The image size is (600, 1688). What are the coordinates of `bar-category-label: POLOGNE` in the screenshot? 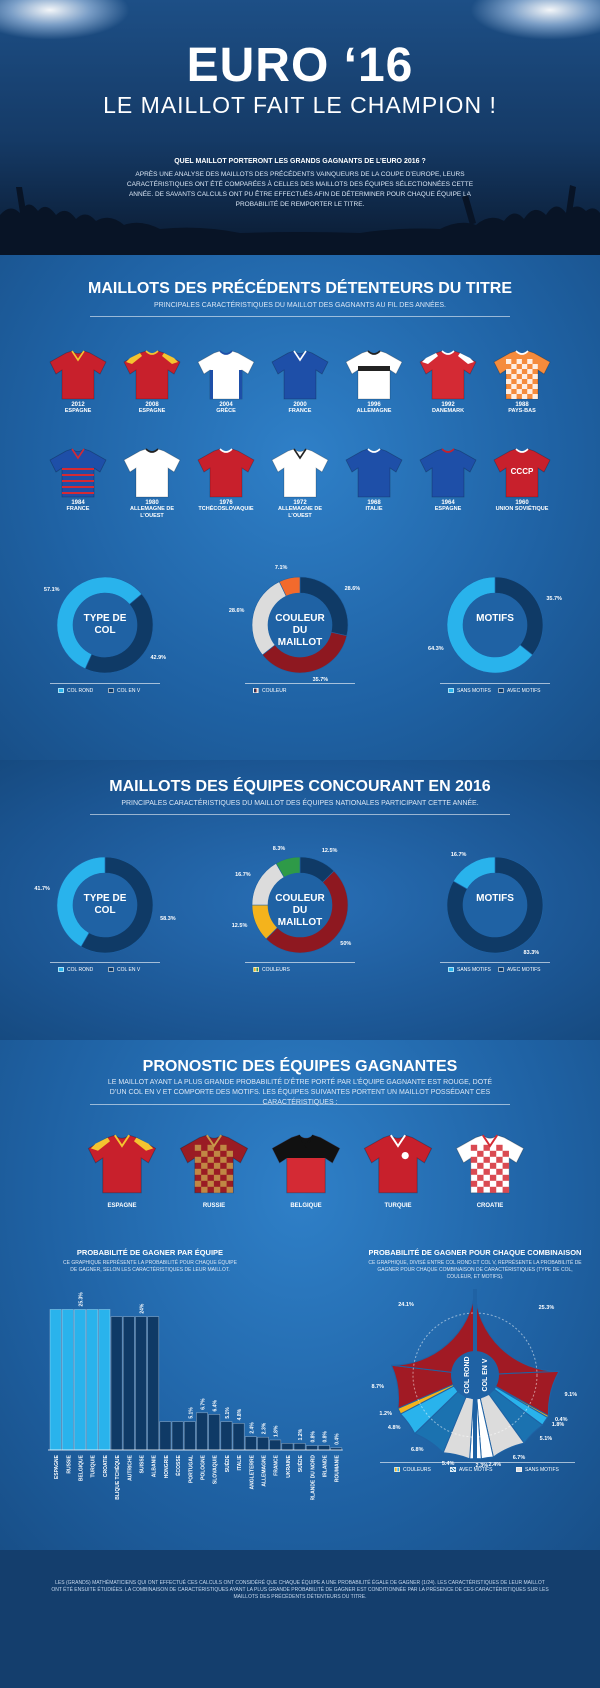 It's located at (204, 1467).